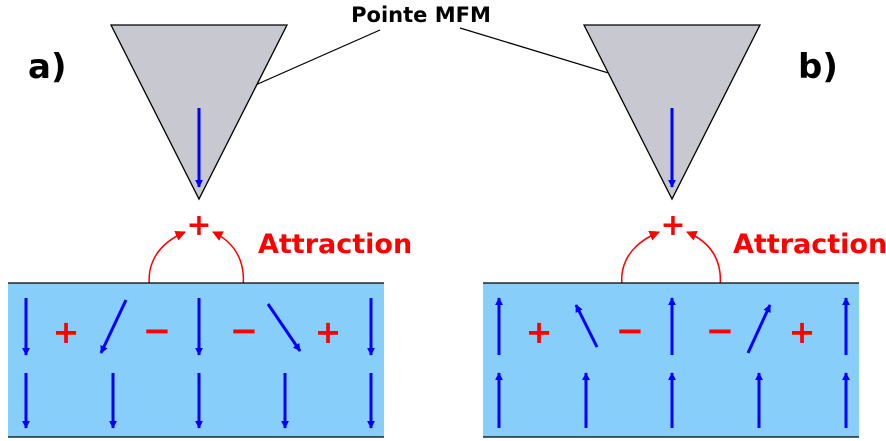 The height and width of the screenshot is (441, 886). Describe the element at coordinates (809, 244) in the screenshot. I see `panel-b-attraction-label: Attraction` at that location.